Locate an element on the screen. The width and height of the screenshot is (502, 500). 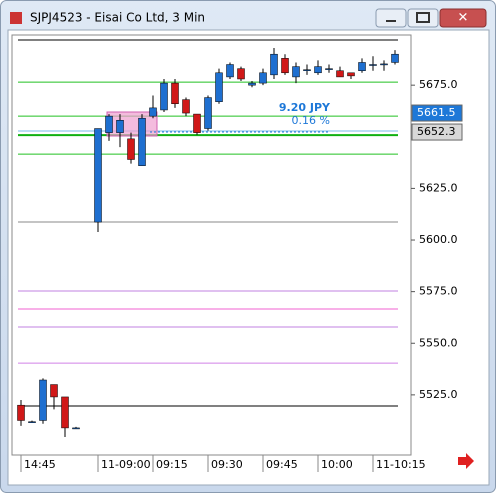
y-tick-label: 5625.0 is located at coordinates (438, 187).